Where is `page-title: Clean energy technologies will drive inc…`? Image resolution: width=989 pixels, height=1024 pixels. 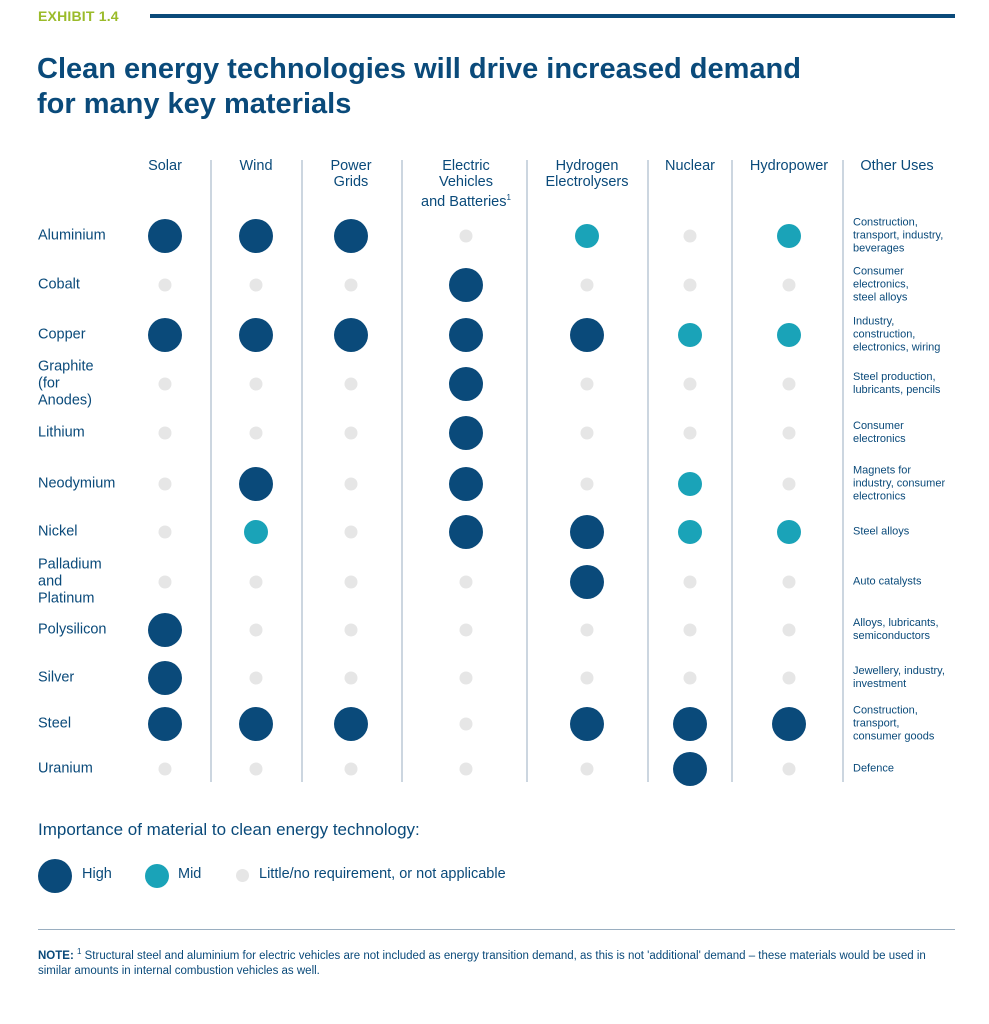 page-title: Clean energy technologies will drive inc… is located at coordinates (477, 87).